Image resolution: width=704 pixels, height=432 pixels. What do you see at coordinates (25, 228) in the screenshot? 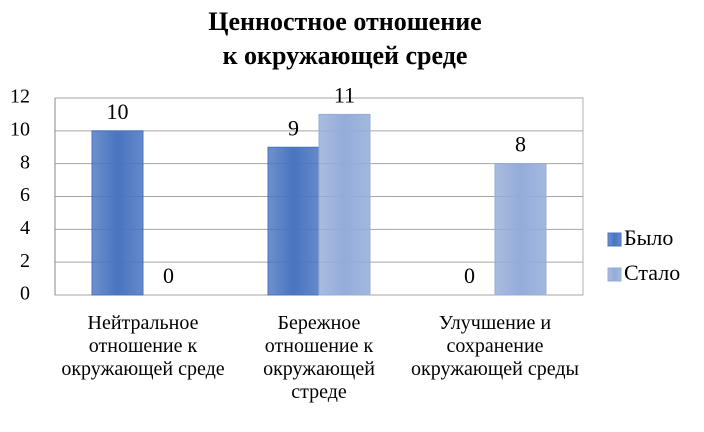
I see `y-tick-label: 4` at bounding box center [25, 228].